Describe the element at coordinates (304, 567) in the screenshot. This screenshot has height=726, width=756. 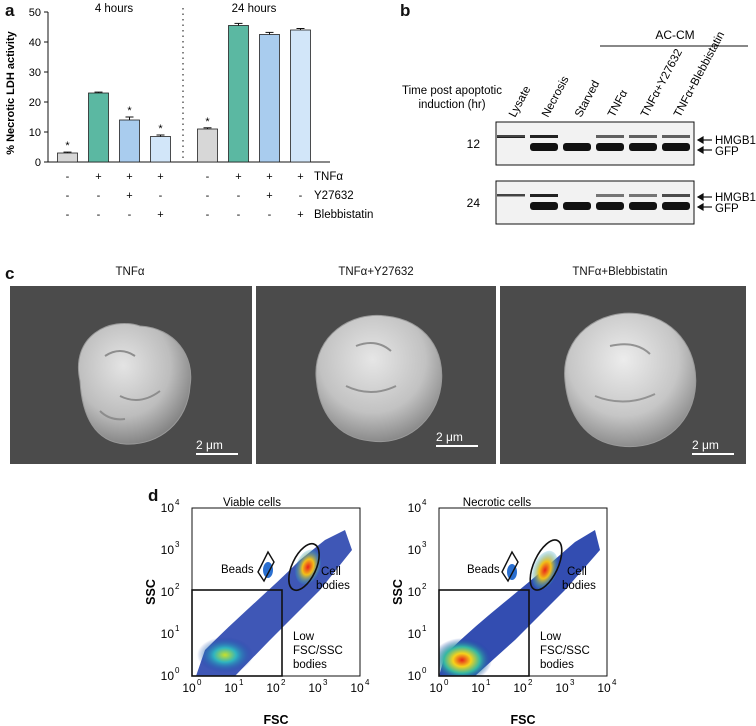
I see `viable-cell-gate` at that location.